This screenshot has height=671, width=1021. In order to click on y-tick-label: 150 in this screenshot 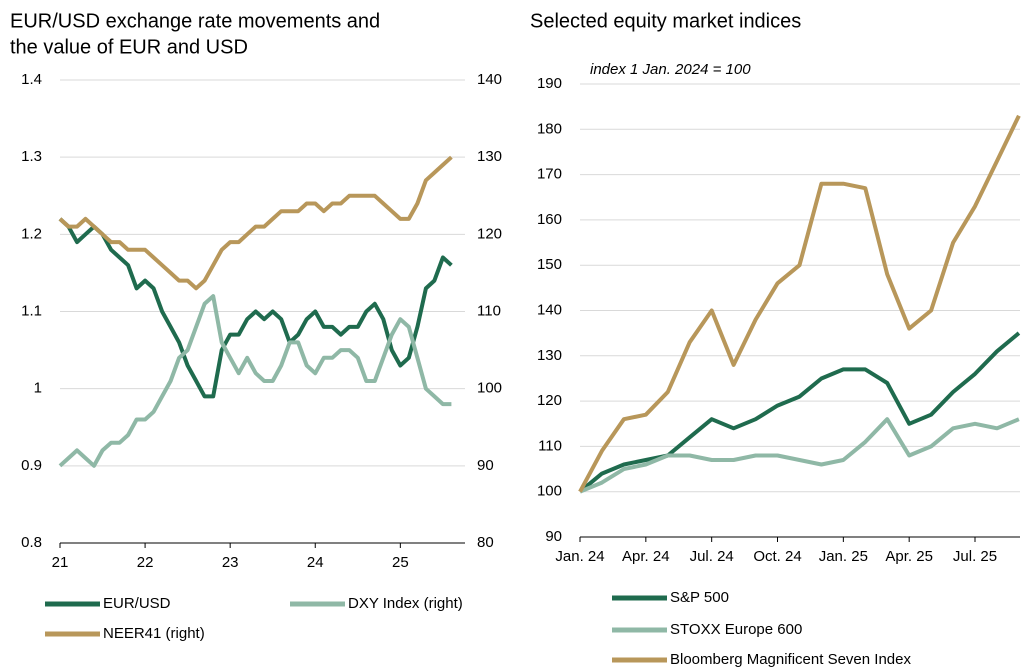, I will do `click(549, 264)`.